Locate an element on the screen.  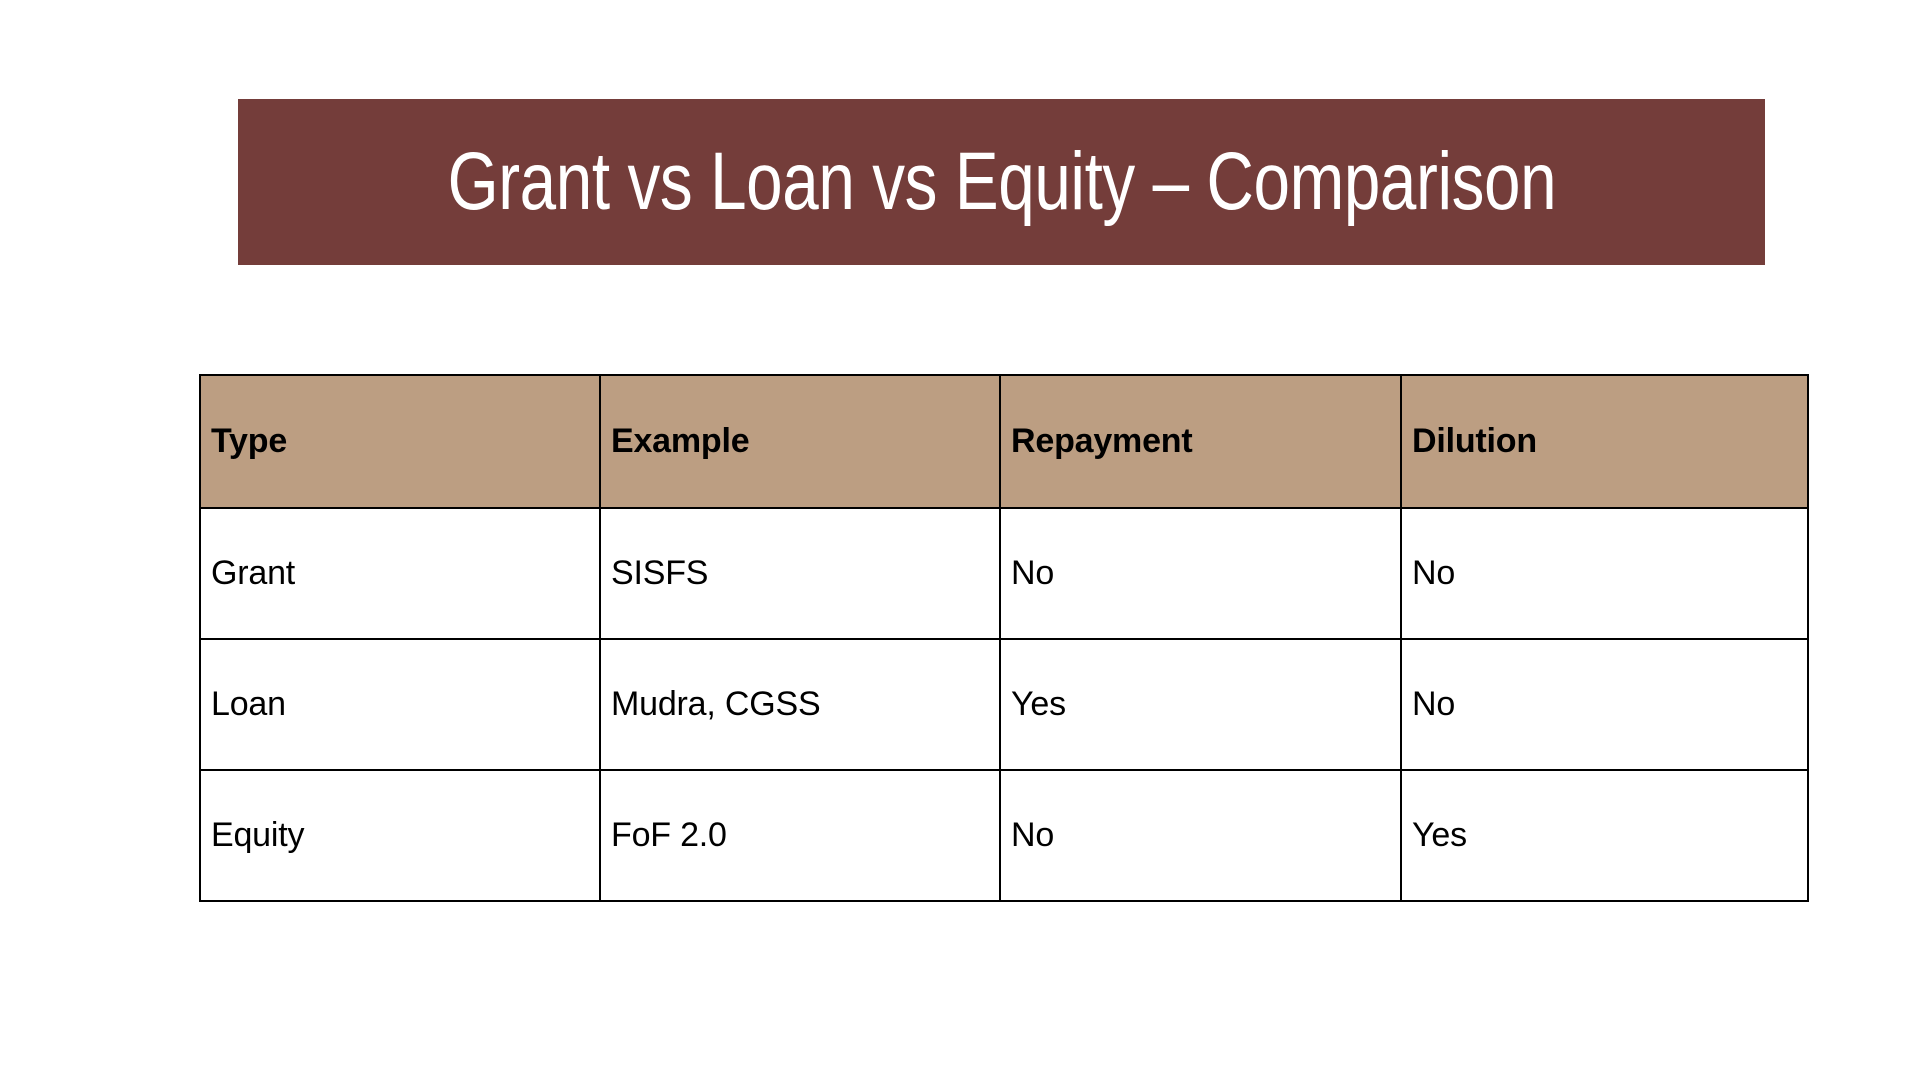
column-header-dilution: Dilution is located at coordinates (1604, 441).